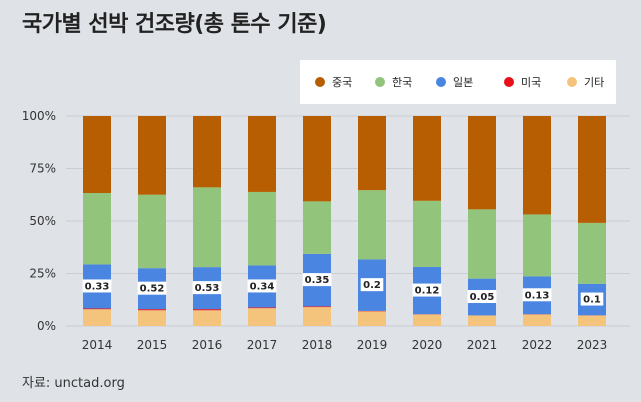 The image size is (641, 402). I want to click on data-label-2016: 0.53, so click(207, 288).